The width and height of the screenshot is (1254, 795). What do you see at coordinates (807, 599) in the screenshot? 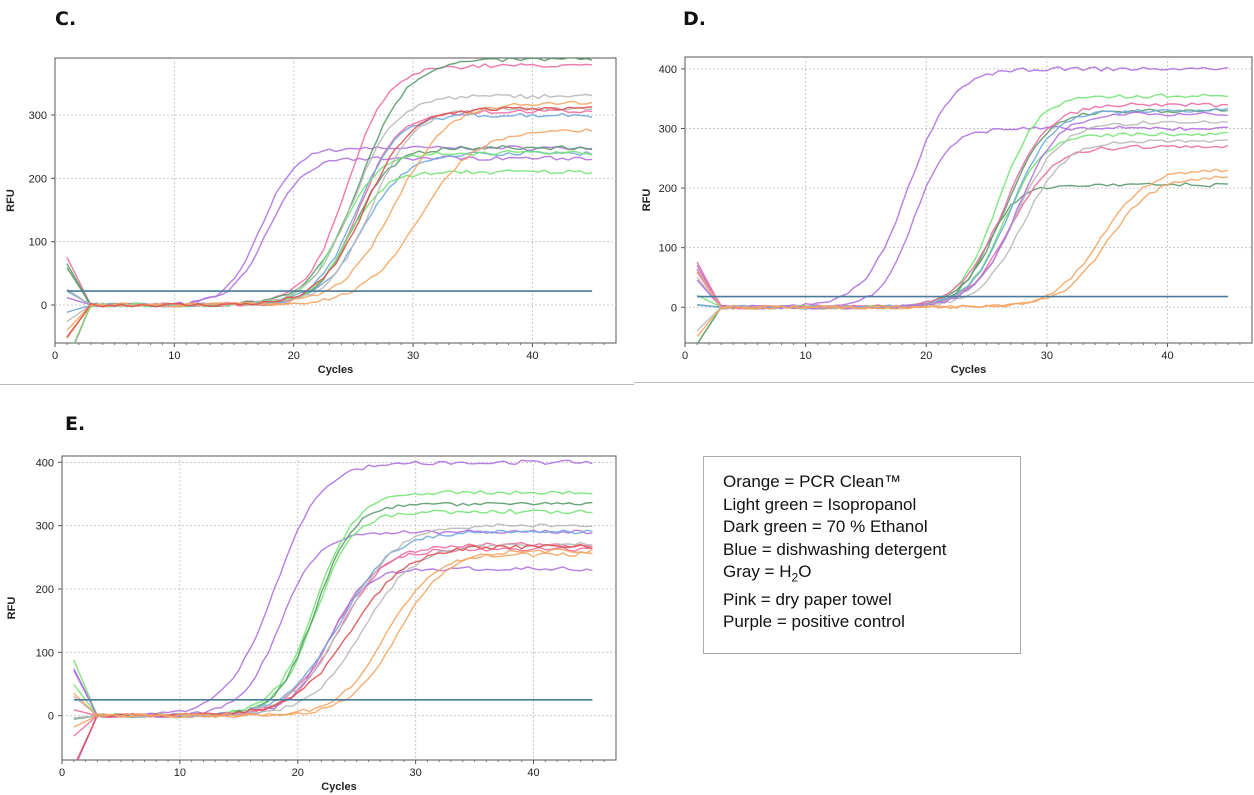
I see `legend-item: Pink = dry paper towel` at bounding box center [807, 599].